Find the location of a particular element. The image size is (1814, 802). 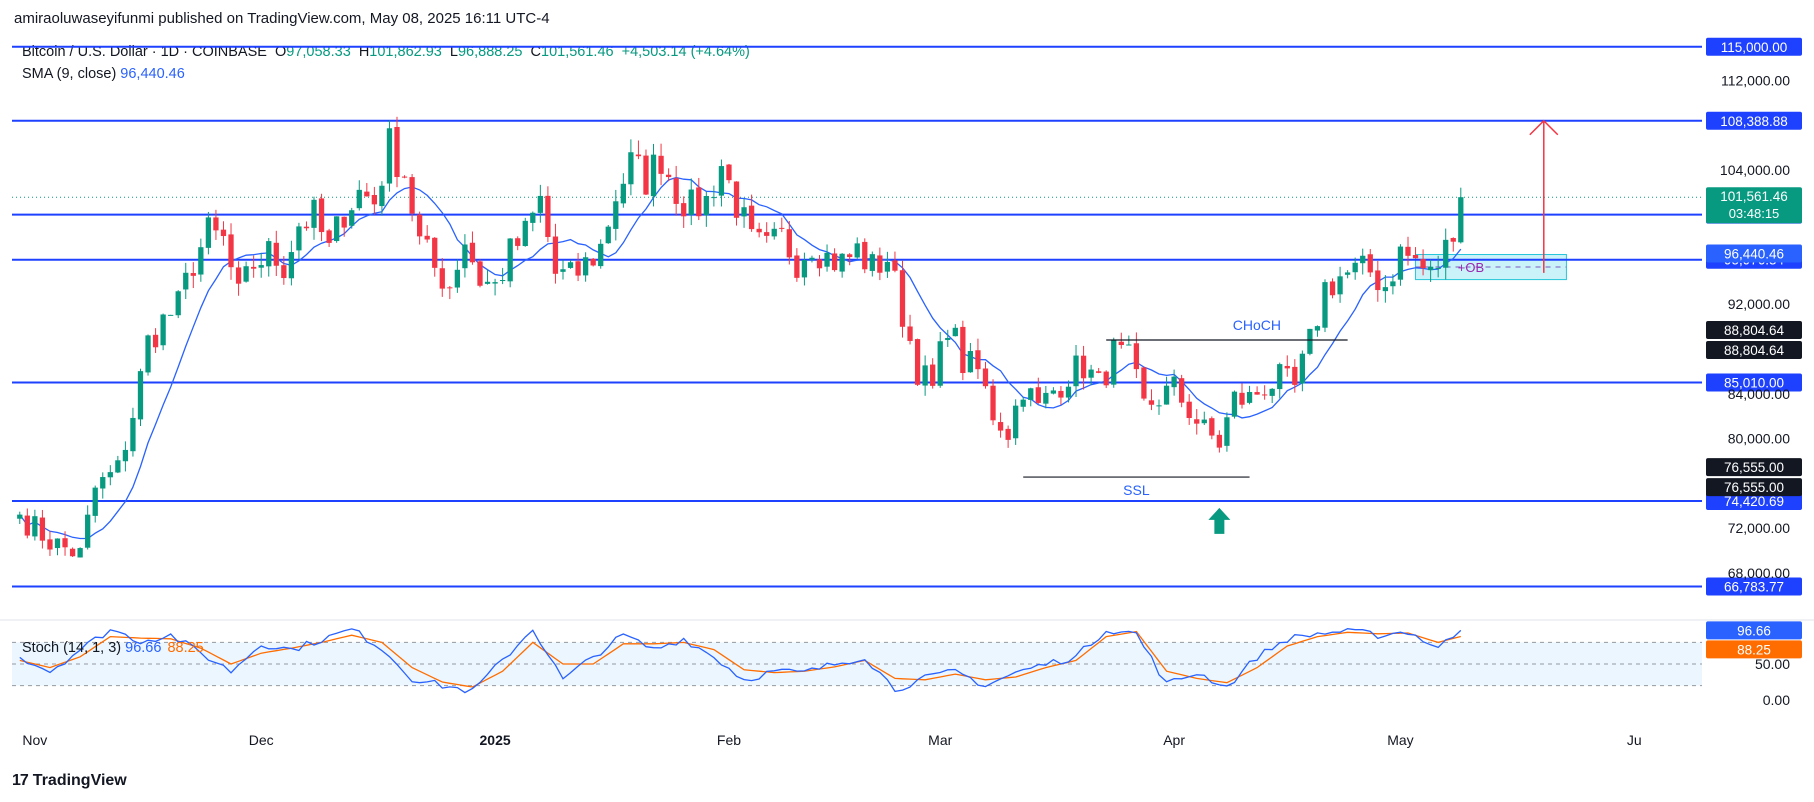

price-tick-label: 72,000.00 is located at coordinates (1759, 528).